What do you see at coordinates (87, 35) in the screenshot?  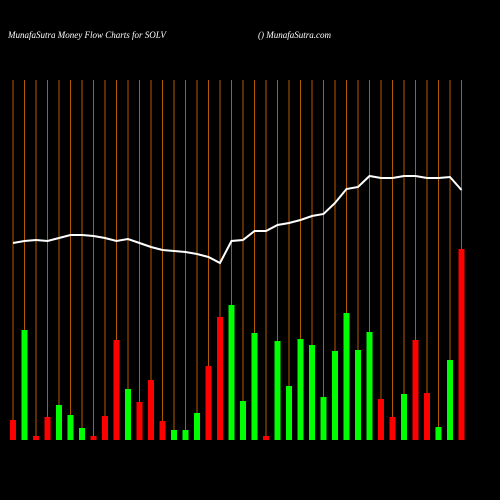 I see `chart-title: MunafaSutra Money Flow Charts for SOLV` at bounding box center [87, 35].